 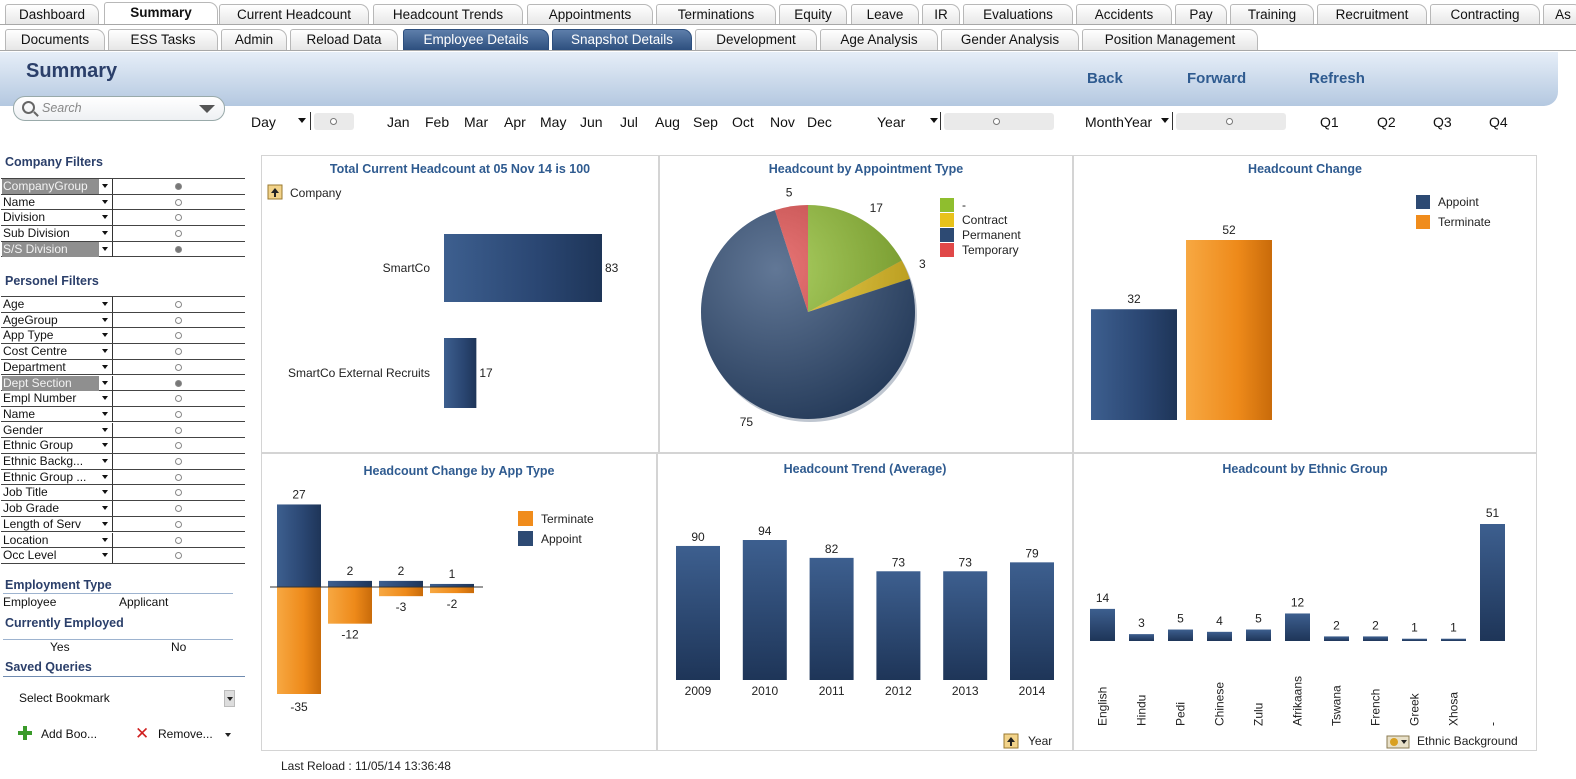 What do you see at coordinates (756, 39) in the screenshot?
I see `tab-development: Development` at bounding box center [756, 39].